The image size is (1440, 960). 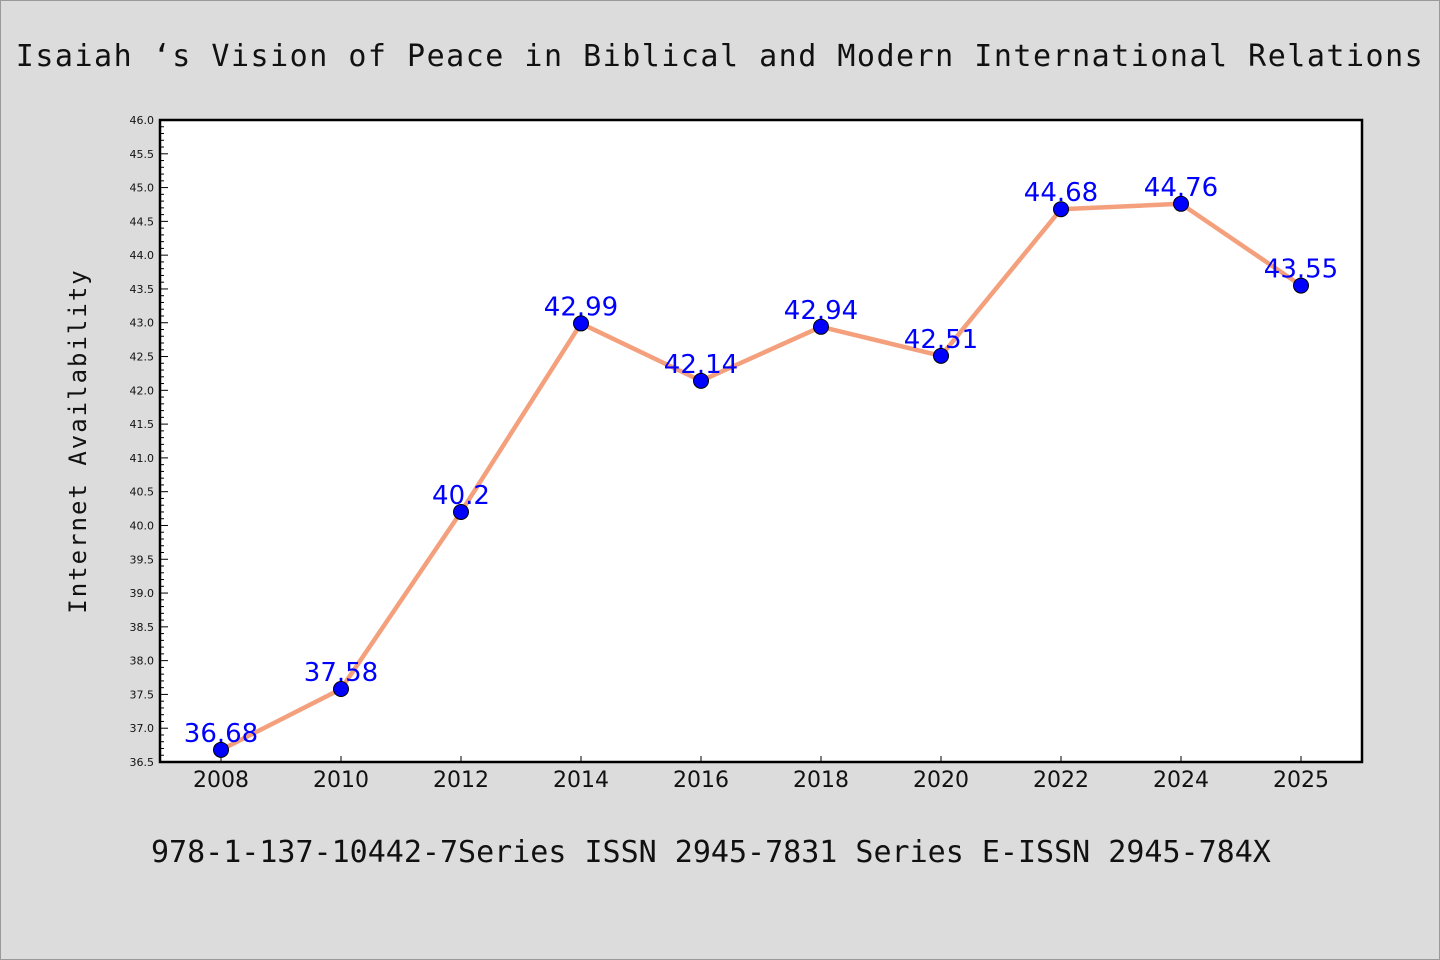 I want to click on y-tick-label: 37.0, so click(x=142, y=728).